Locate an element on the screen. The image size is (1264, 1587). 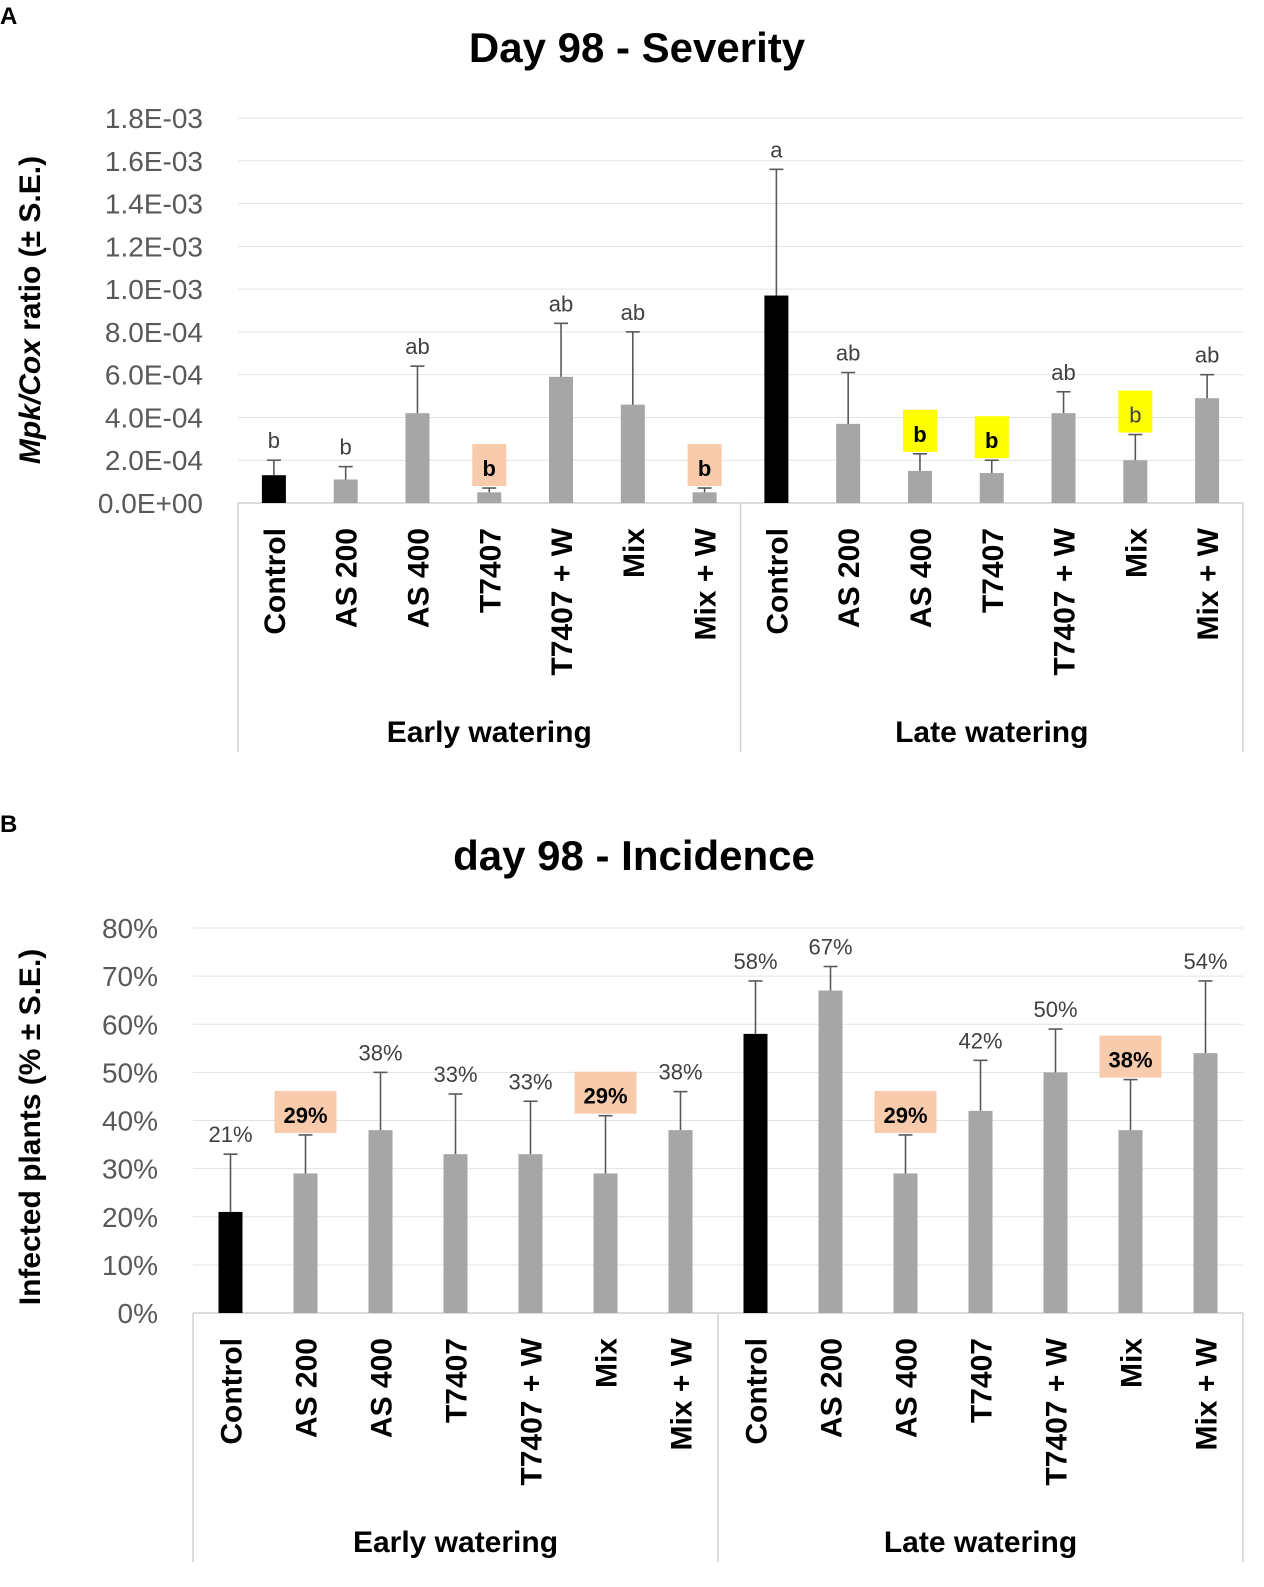
significance-label: 21% is located at coordinates (230, 1134).